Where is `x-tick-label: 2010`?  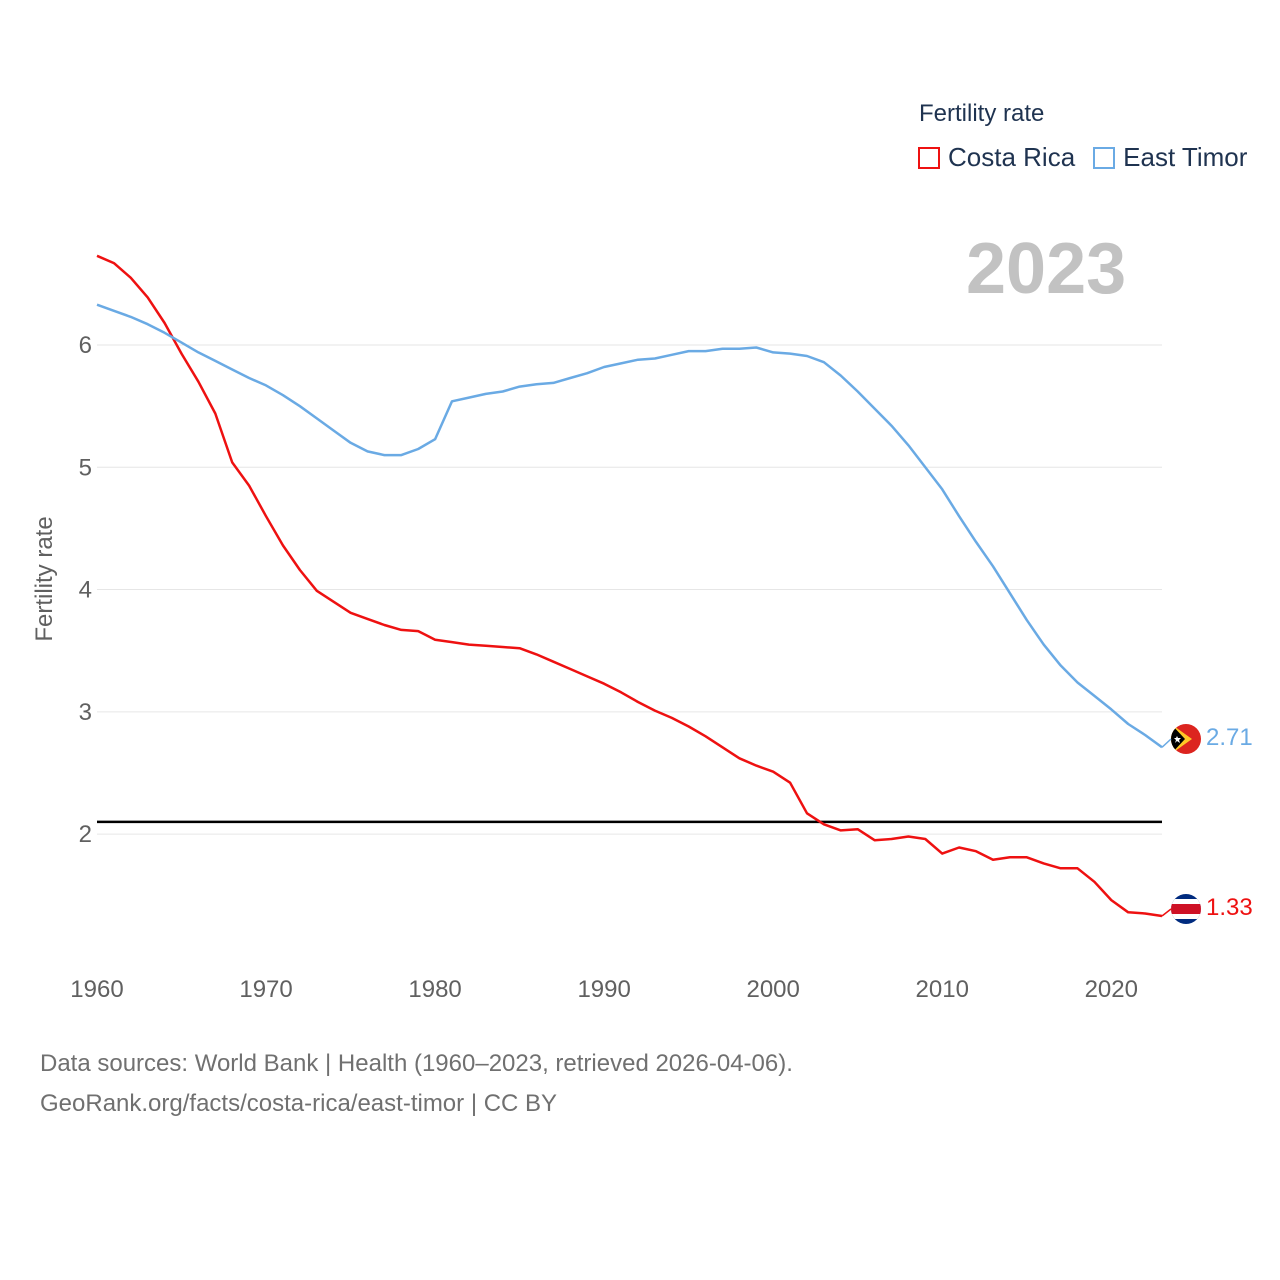
x-tick-label: 2010 is located at coordinates (942, 989).